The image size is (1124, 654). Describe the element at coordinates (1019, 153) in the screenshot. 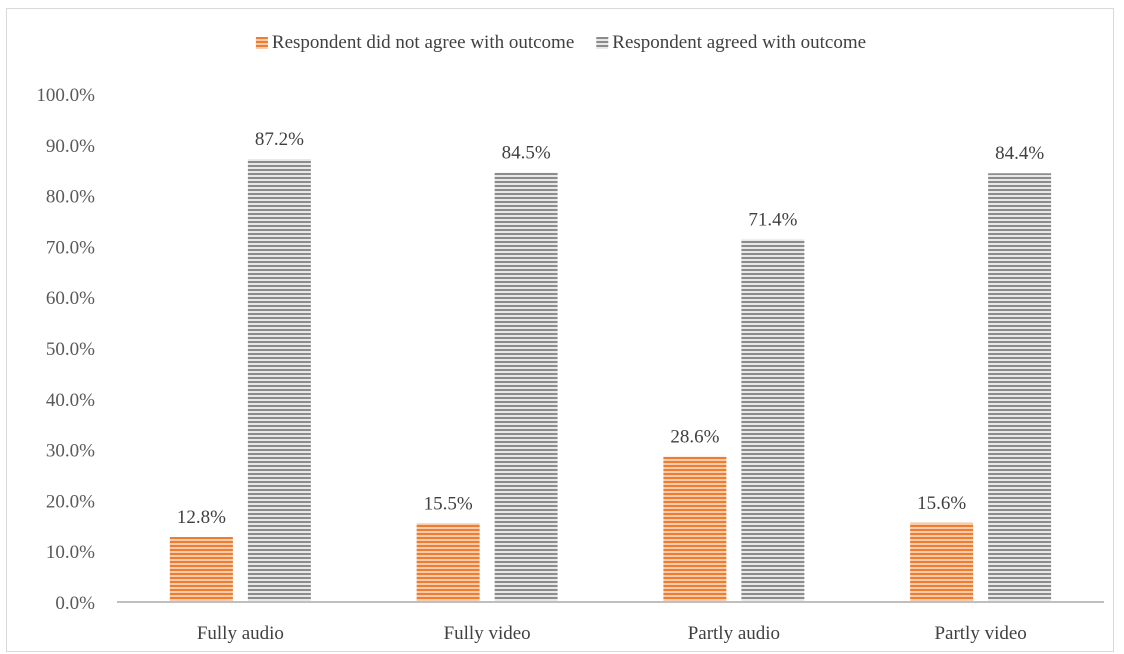

I see `data-label: 84.4%` at that location.